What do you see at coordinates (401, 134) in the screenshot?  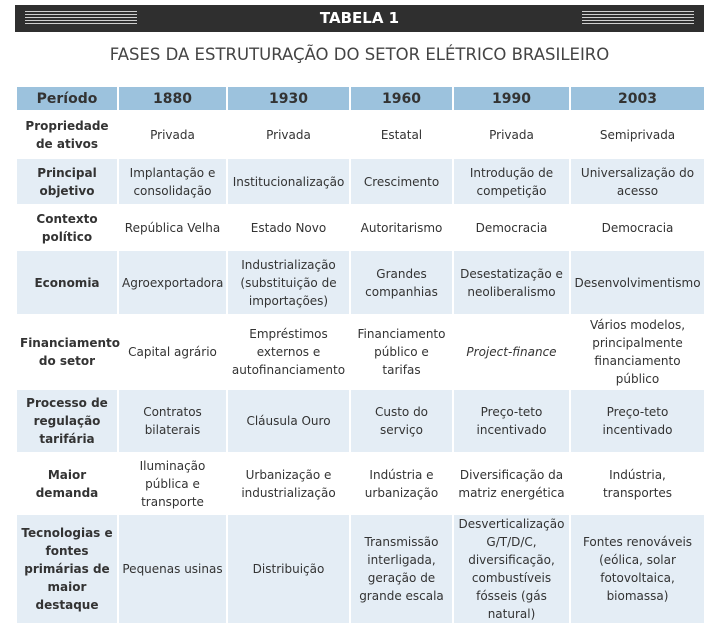 I see `cell: Estatal` at bounding box center [401, 134].